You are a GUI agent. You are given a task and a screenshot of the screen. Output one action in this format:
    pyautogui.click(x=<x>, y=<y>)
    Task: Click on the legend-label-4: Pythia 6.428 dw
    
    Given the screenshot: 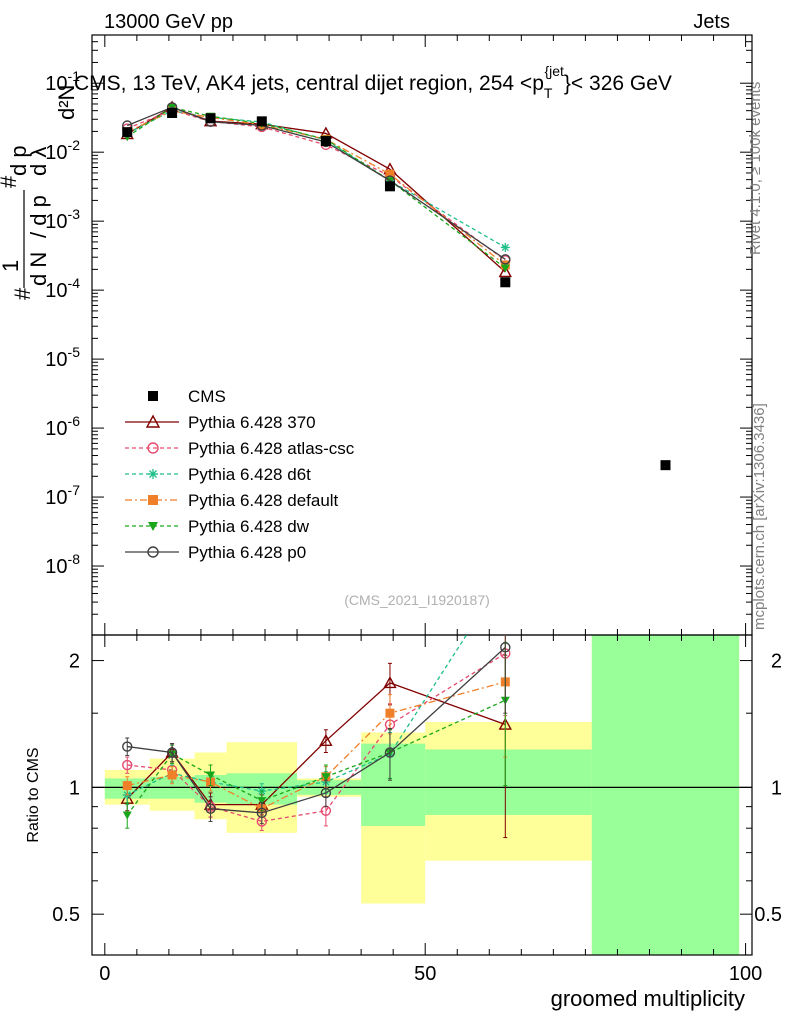 What is the action you would take?
    pyautogui.click(x=249, y=526)
    